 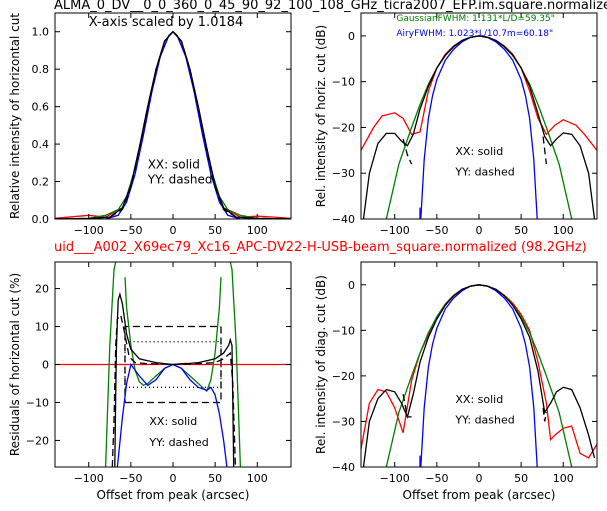 I want to click on y-axis-label: Rel. intensity of horiz. cut (dB), so click(x=321, y=116).